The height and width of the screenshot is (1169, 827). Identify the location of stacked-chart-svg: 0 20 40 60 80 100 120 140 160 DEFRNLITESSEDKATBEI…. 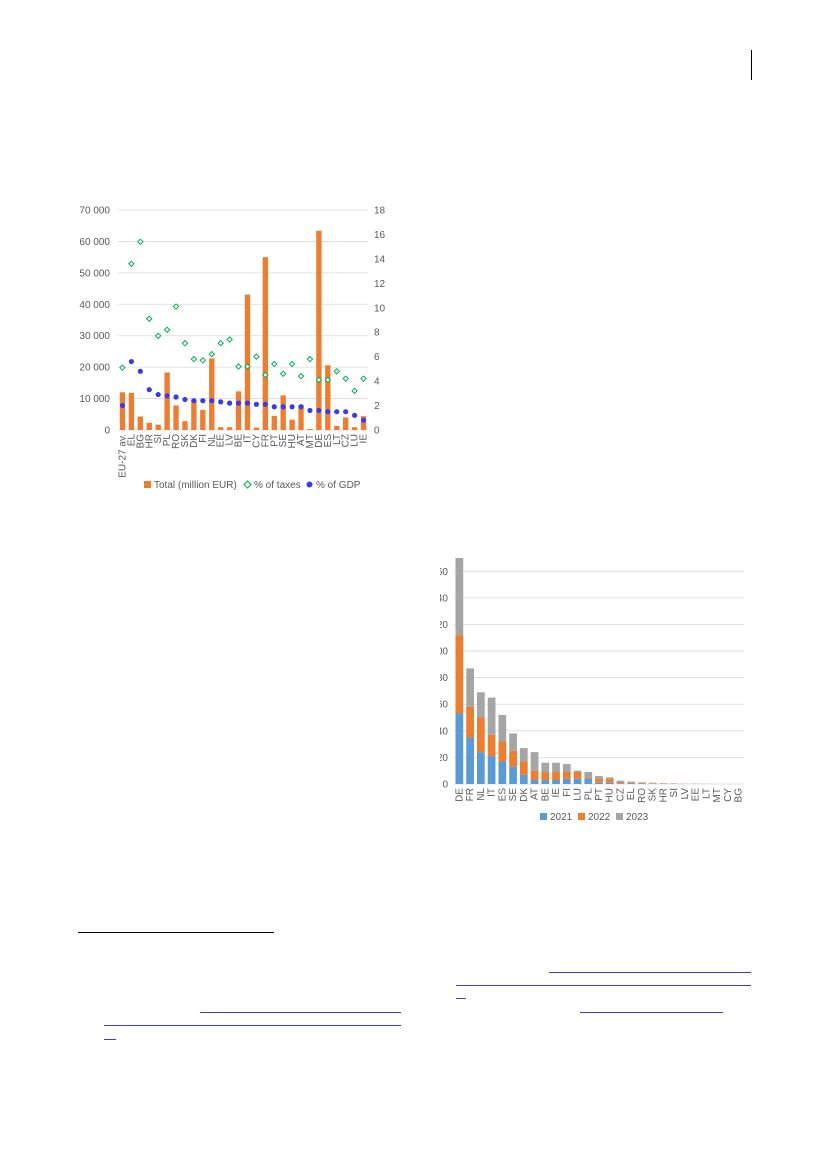
(588, 690).